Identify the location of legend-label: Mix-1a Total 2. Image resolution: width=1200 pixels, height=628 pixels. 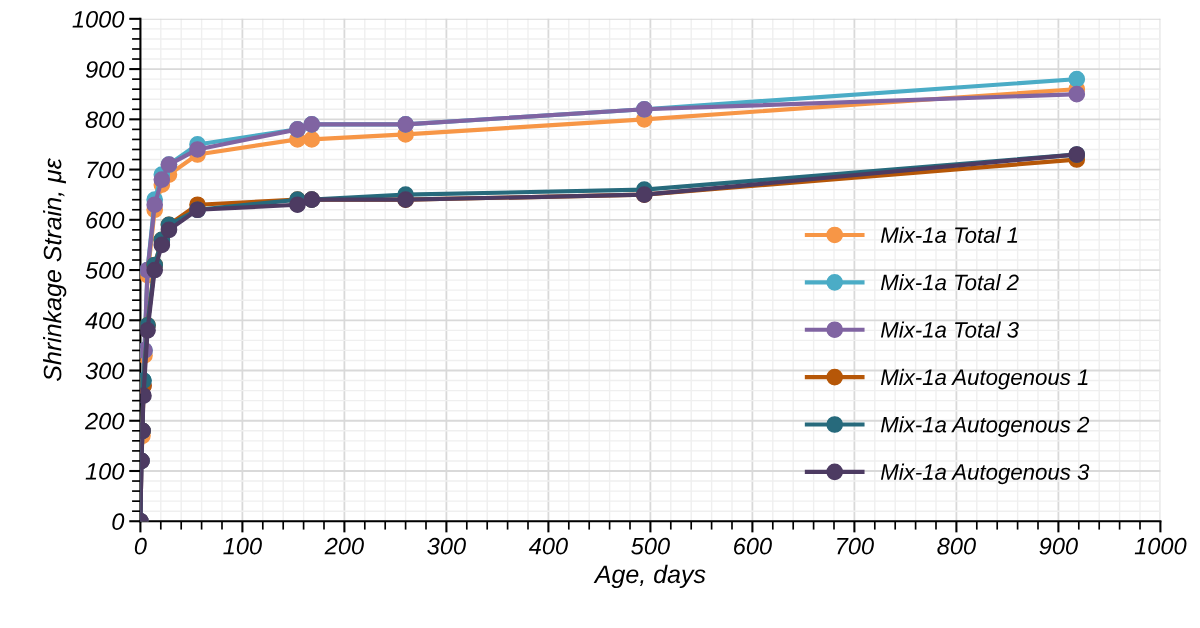
(949, 282).